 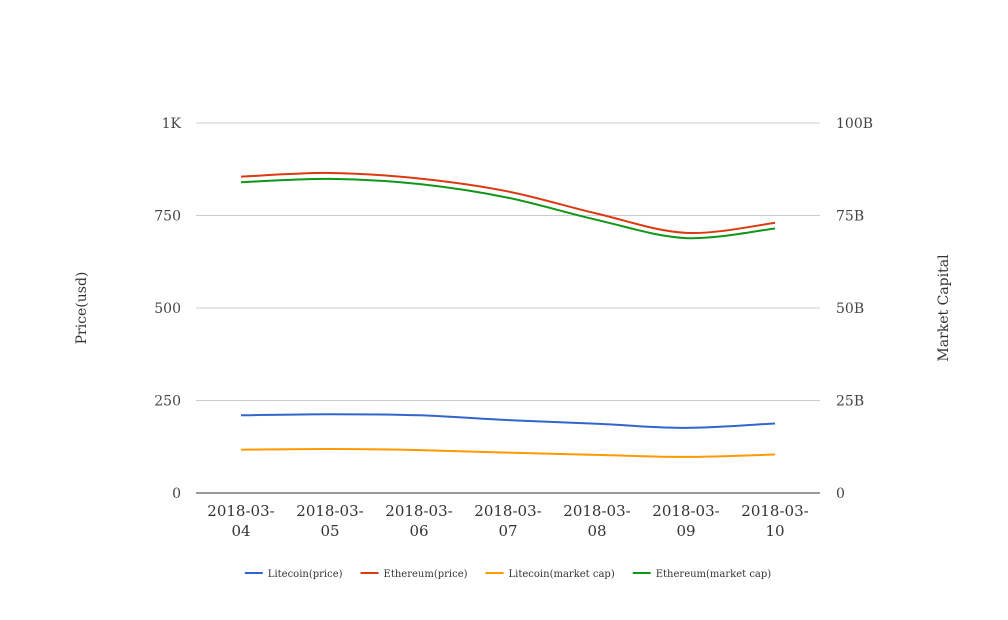 I want to click on legend-item: Litecoin(price), so click(x=293, y=574).